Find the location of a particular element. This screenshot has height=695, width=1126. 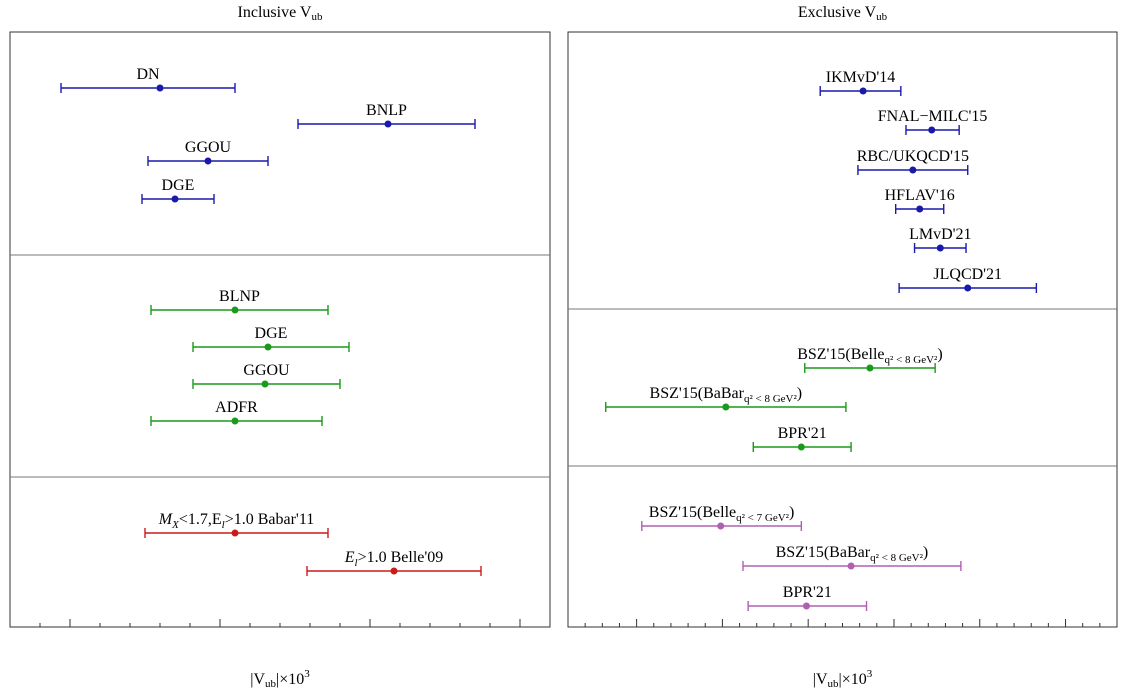

point-label: BSZ'15(Belleq² < 7 GeV²) is located at coordinates (721, 514).